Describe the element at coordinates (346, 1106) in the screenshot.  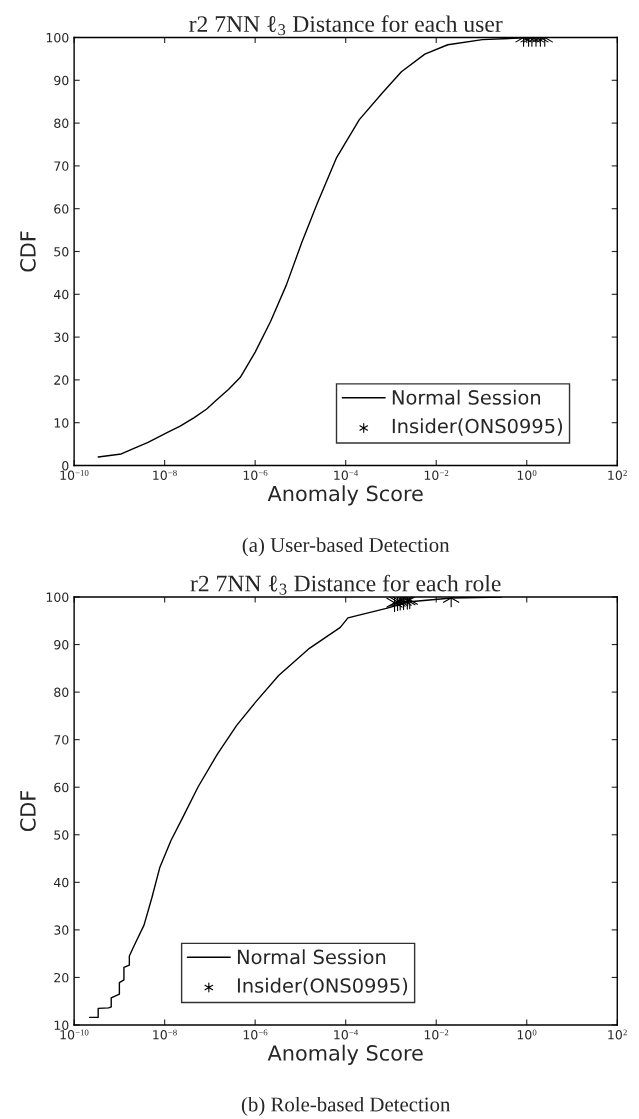
I see `text: (b) Role-based Detection` at that location.